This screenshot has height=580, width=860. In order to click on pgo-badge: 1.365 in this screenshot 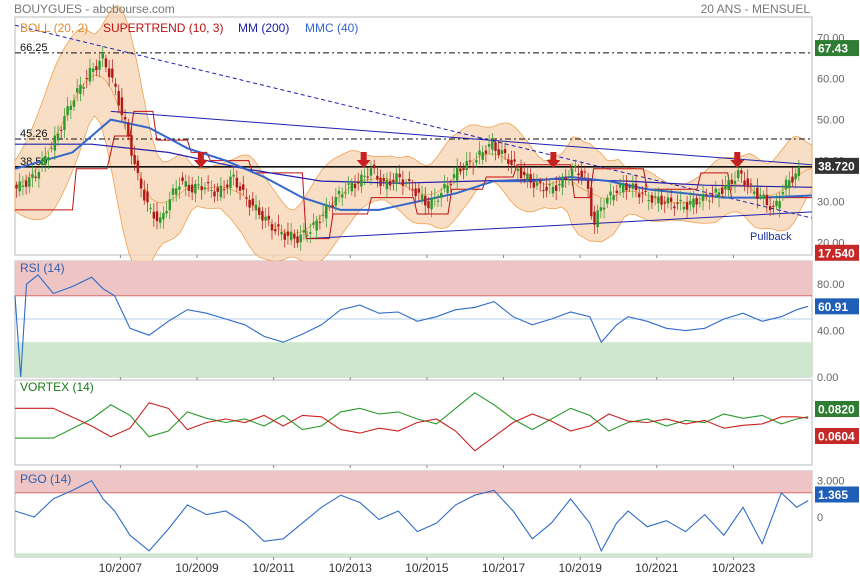, I will do `click(833, 495)`.